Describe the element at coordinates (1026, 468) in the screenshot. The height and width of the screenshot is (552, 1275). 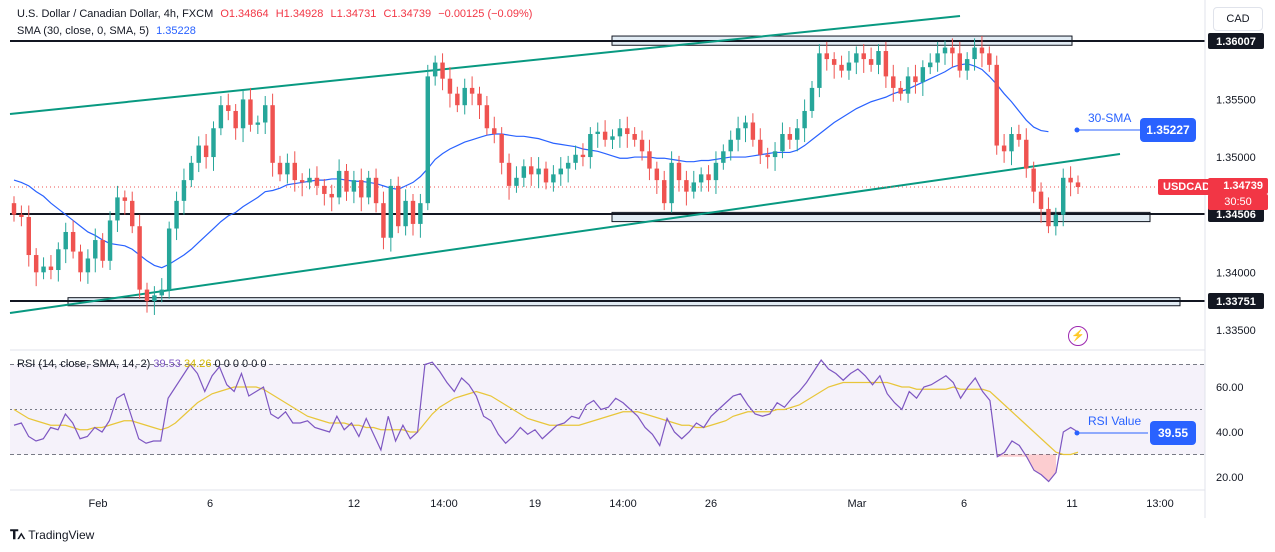
I see `rsi-oversold-fill` at that location.